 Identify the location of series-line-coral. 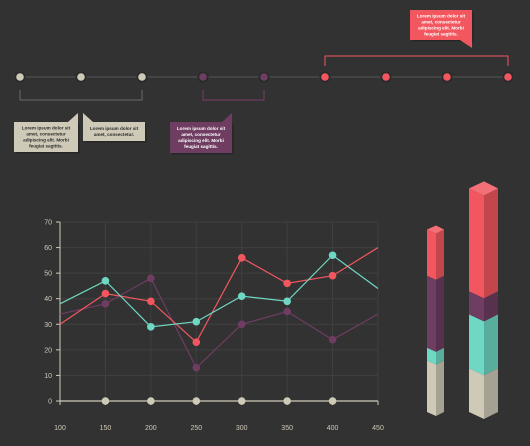
(219, 295).